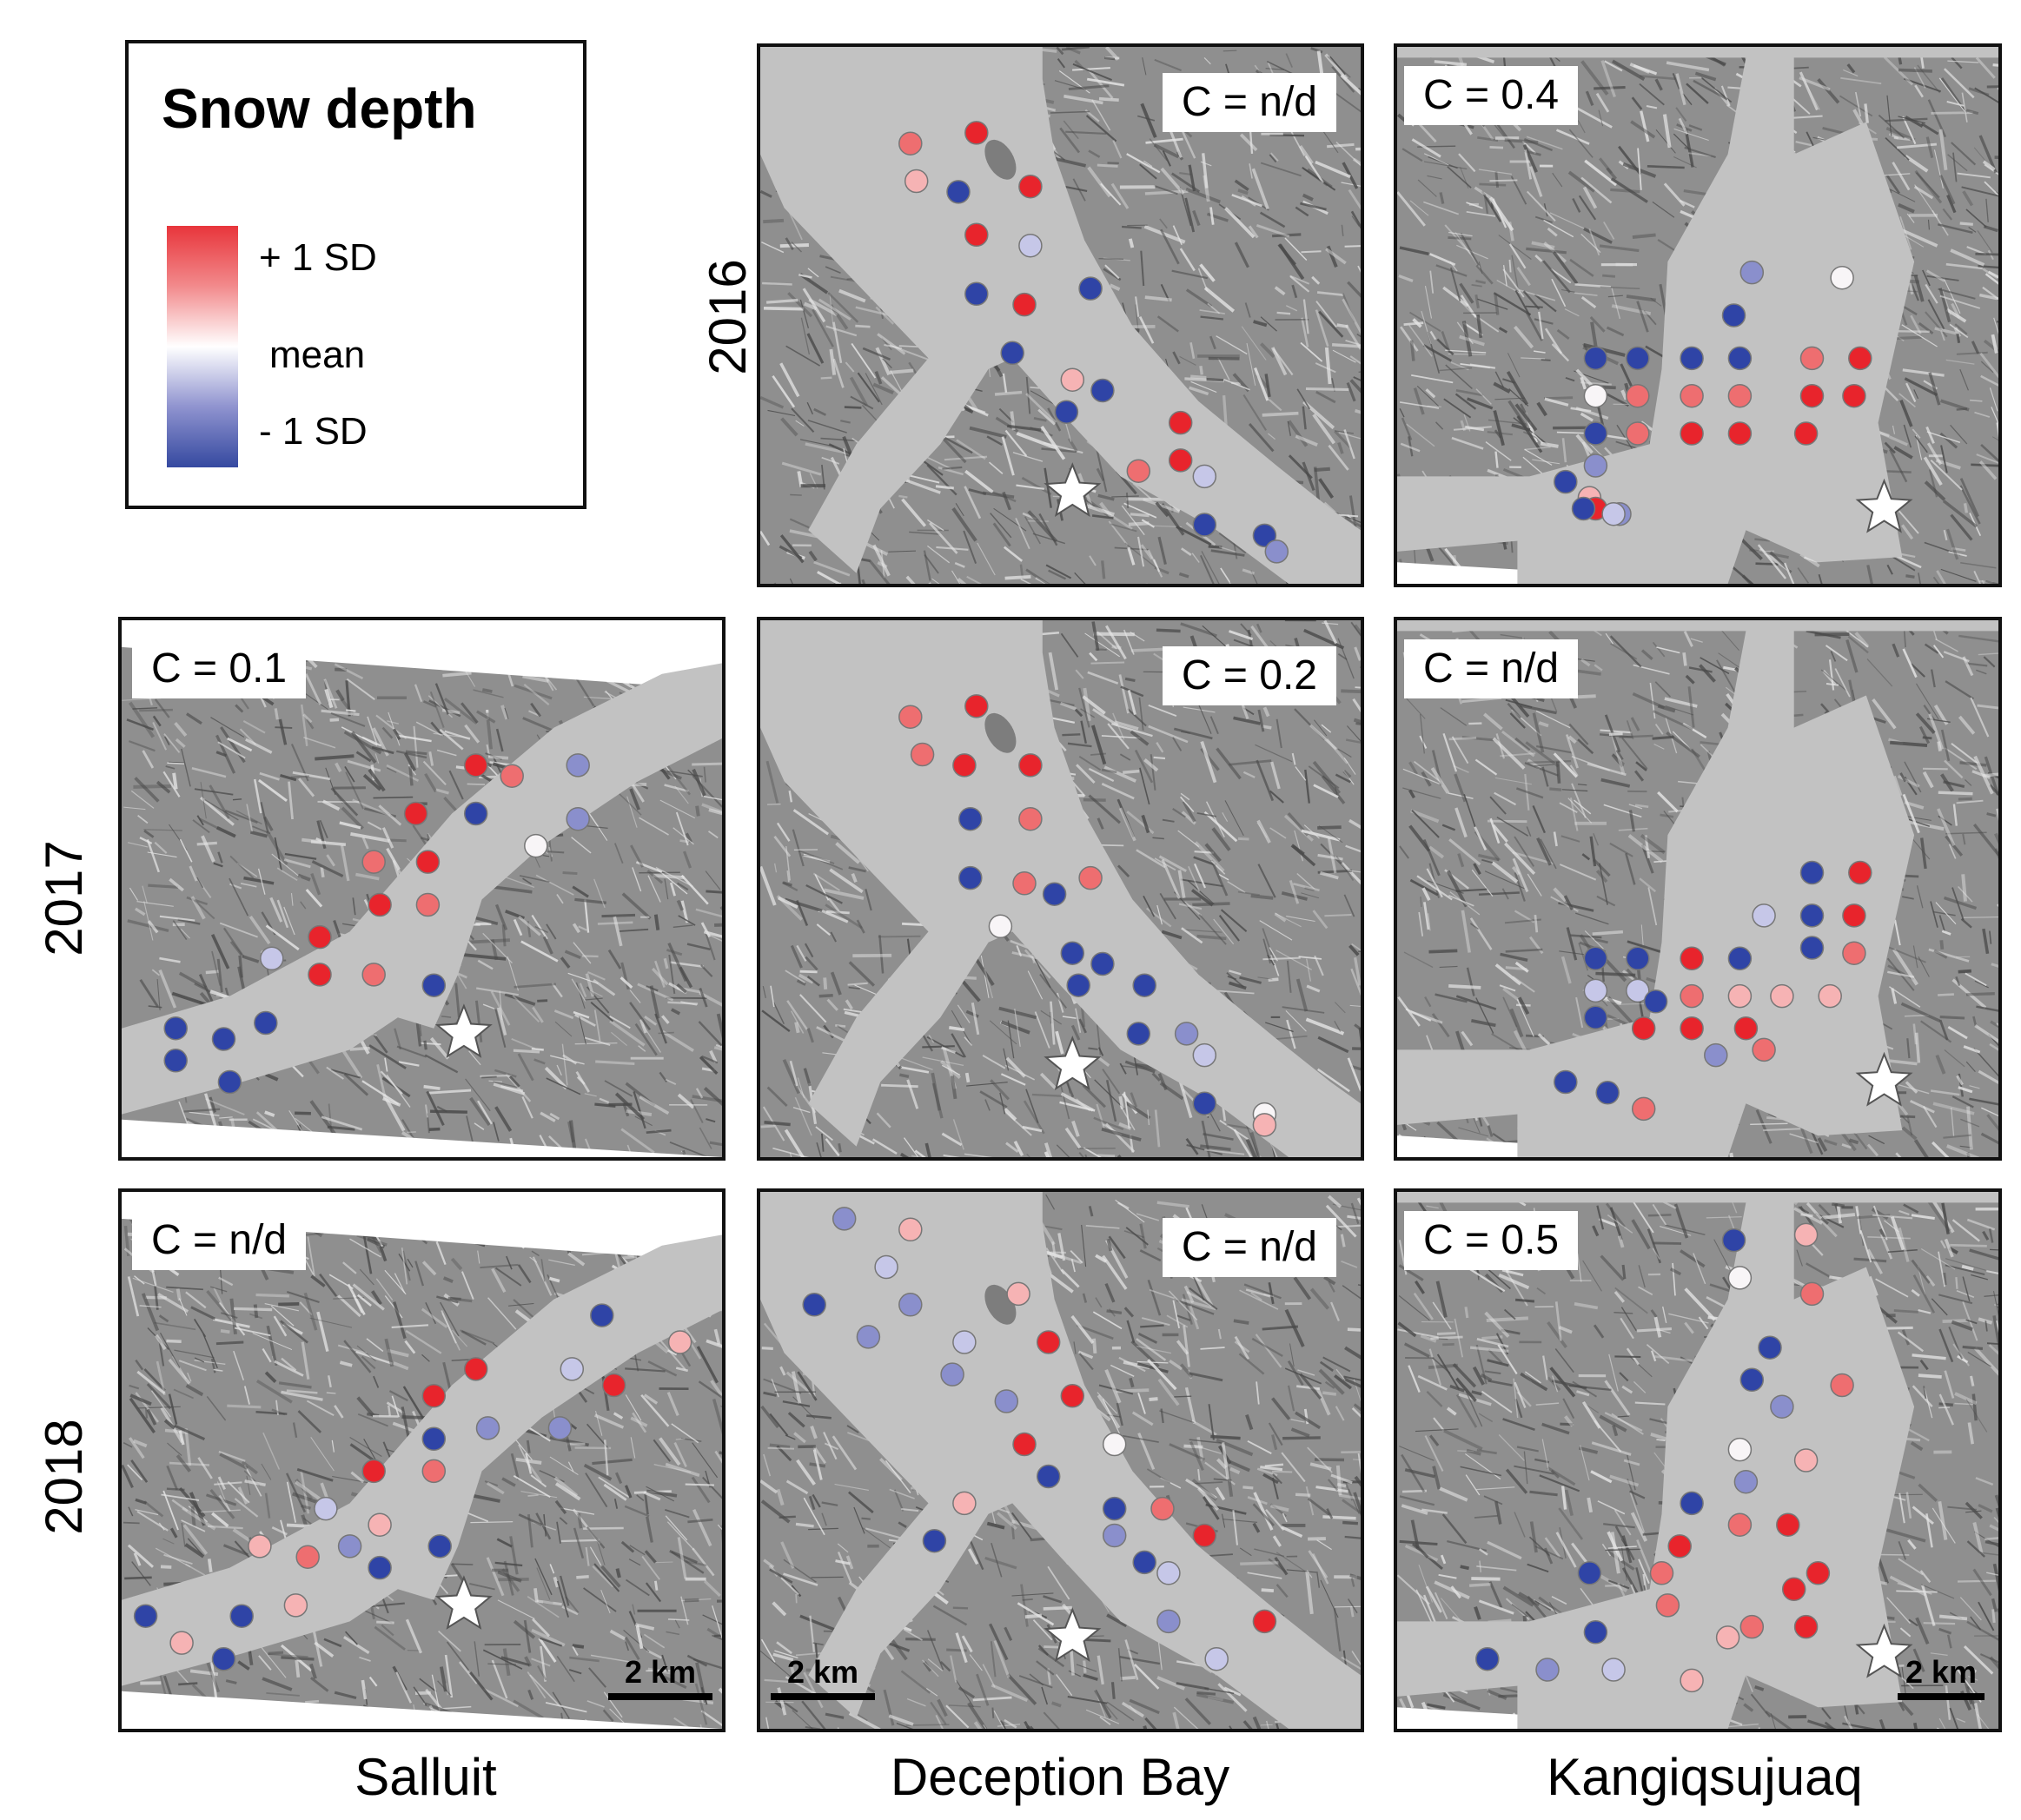 This screenshot has width=2021, height=1820. What do you see at coordinates (1705, 1777) in the screenshot?
I see `column-label-kangiqsujuaq: Kangiqsujuaq` at bounding box center [1705, 1777].